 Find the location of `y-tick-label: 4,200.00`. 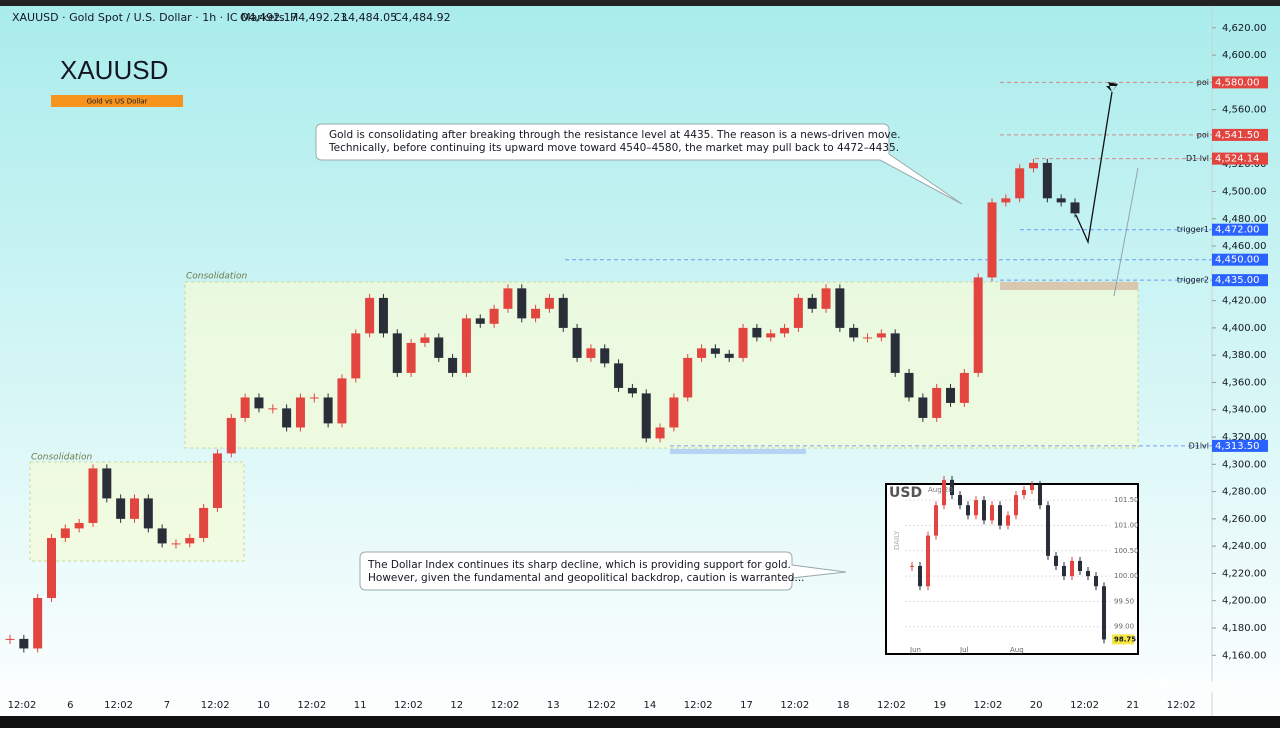

y-tick-label: 4,200.00 is located at coordinates (1244, 601).